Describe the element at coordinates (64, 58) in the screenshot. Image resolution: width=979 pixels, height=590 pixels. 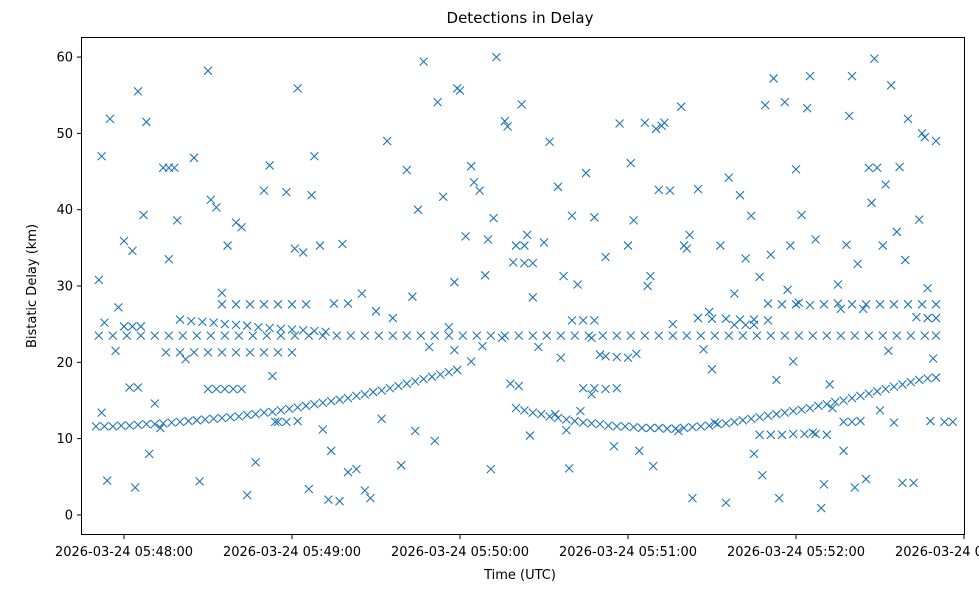
I see `y-tick-label: 60` at that location.